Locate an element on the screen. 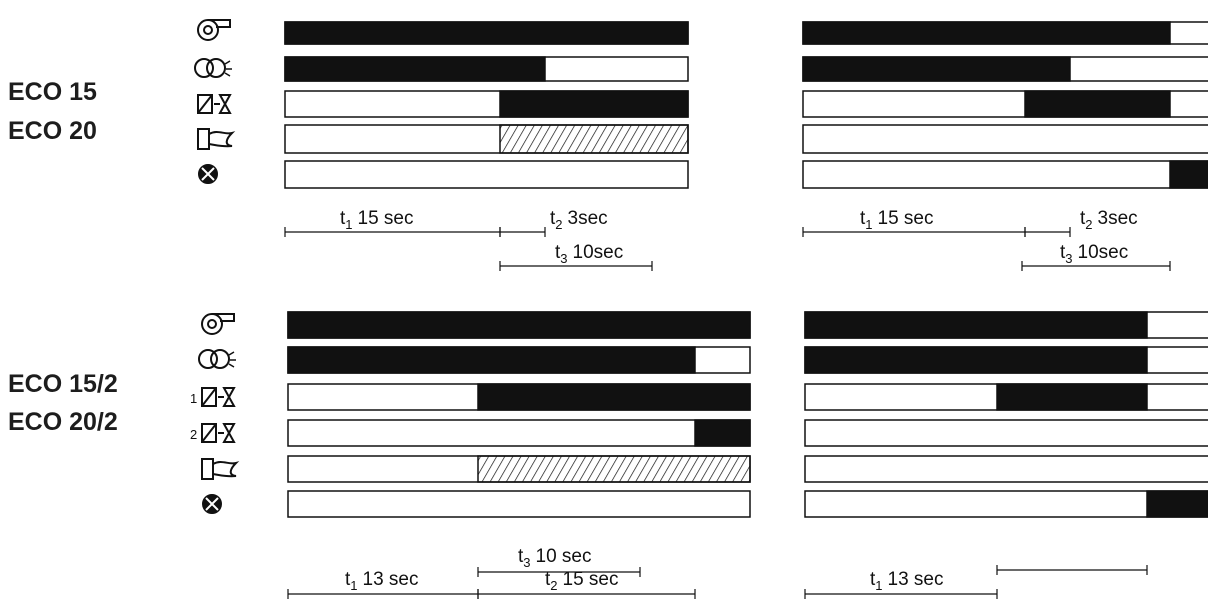 The image size is (1208, 599). timing-label: t3 10 sec is located at coordinates (555, 558).